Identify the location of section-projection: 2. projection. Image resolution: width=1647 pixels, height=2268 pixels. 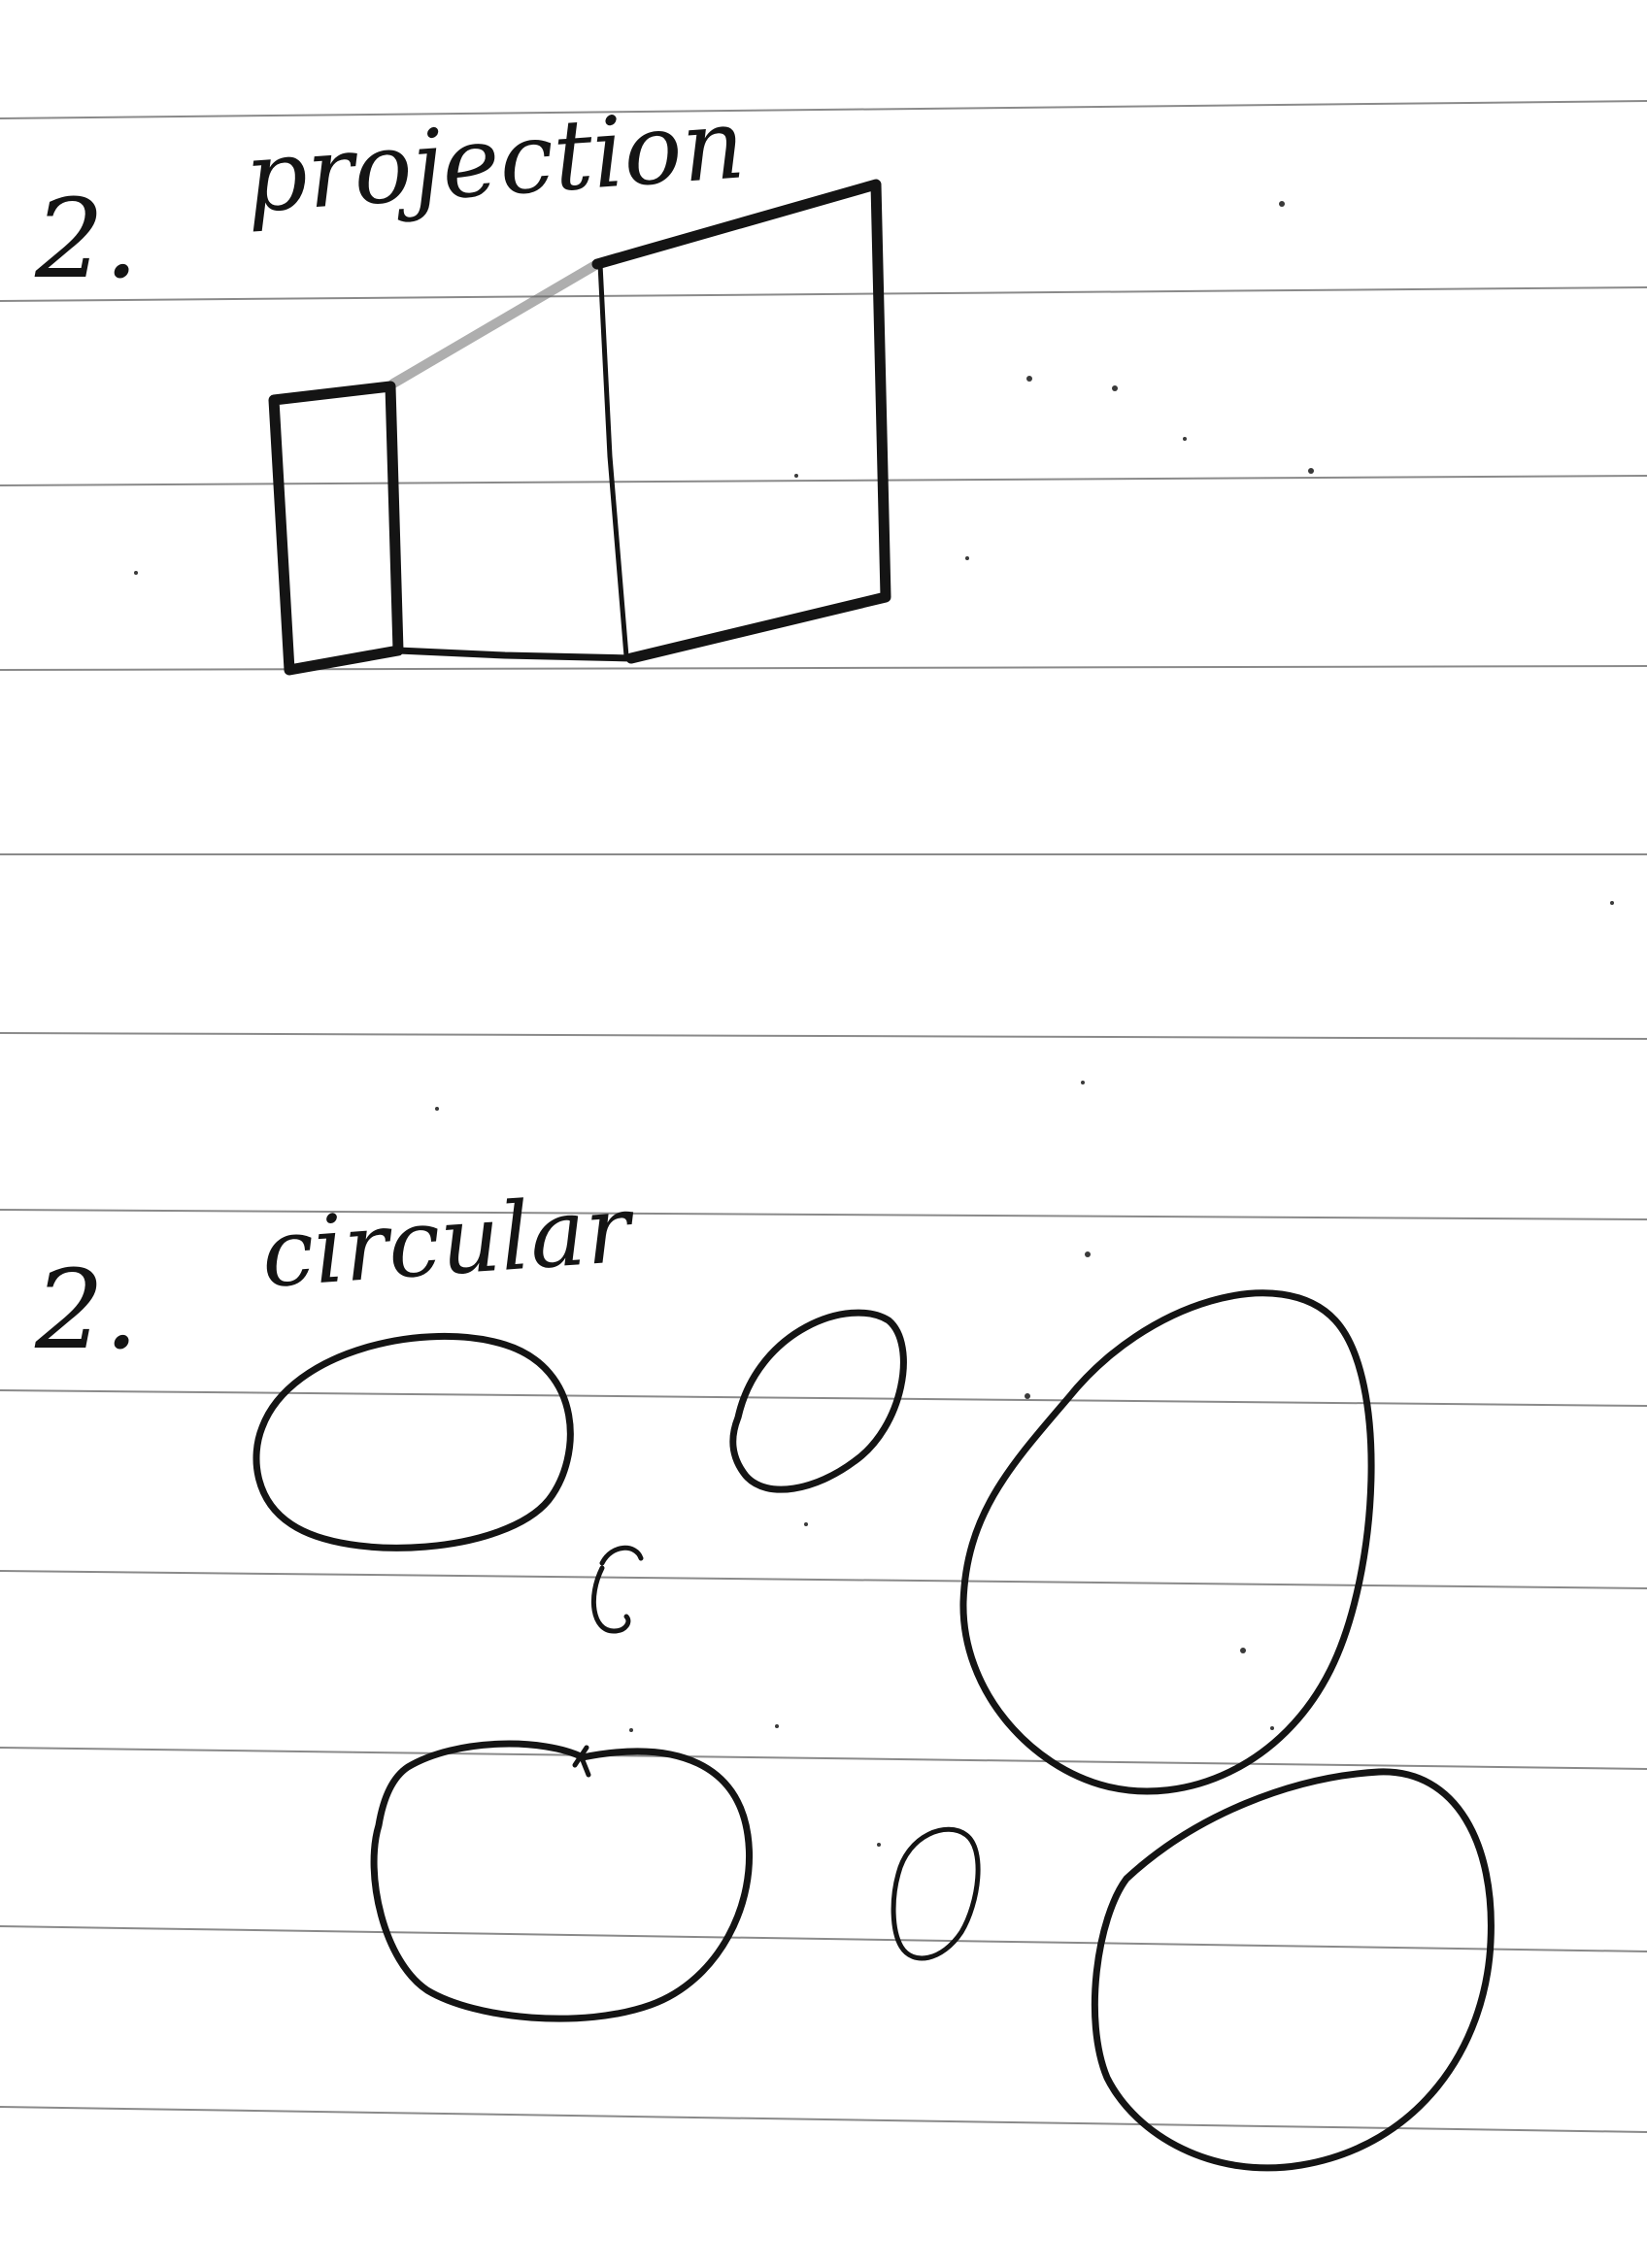
(463, 381).